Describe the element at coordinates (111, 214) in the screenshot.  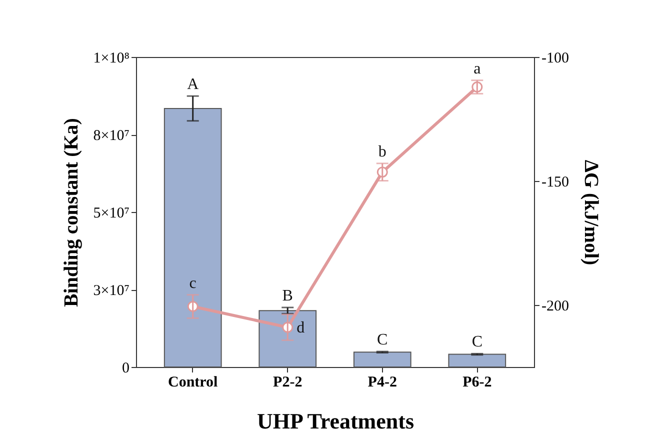
I see `y-tick-label: 5×10⁷` at that location.